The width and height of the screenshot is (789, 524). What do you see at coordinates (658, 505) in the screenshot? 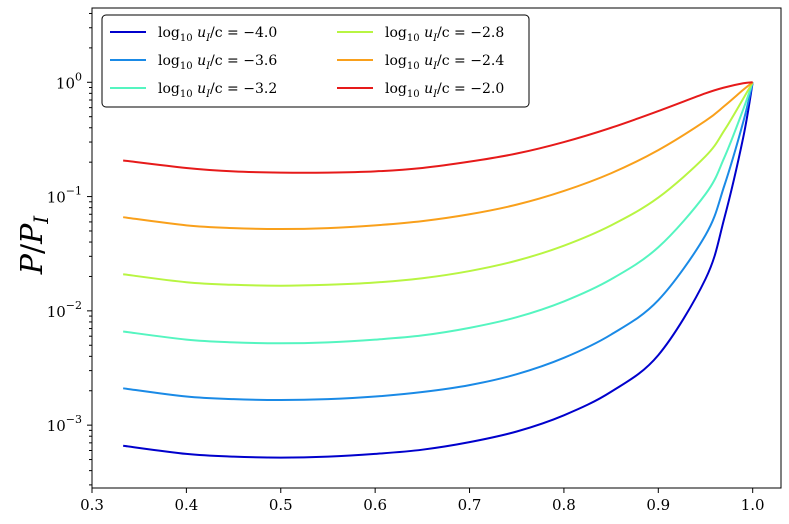
I see `x-tick-label: 0.9` at bounding box center [658, 505].